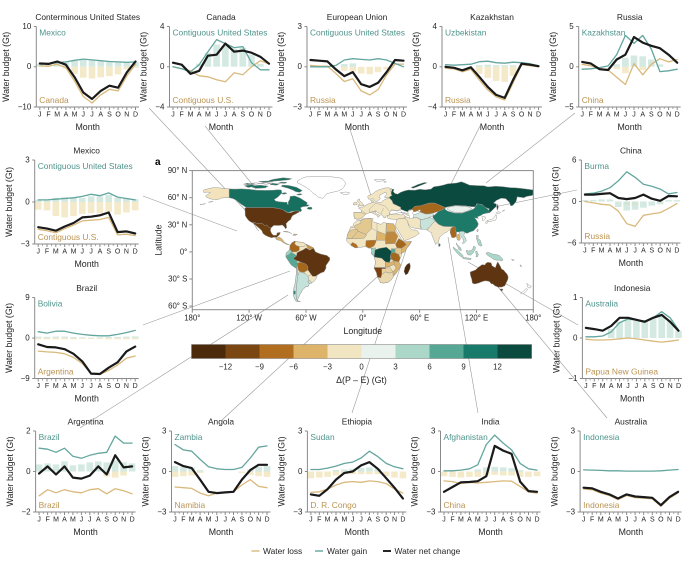  What do you see at coordinates (28, 431) in the screenshot?
I see `svg-text: 2` at bounding box center [28, 431].